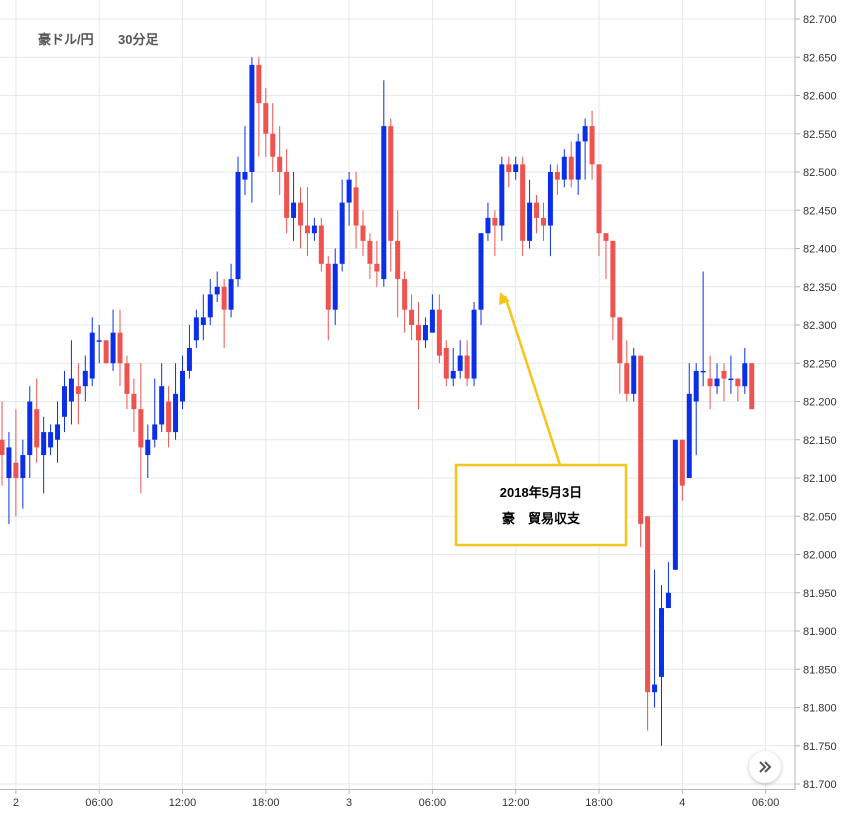 The height and width of the screenshot is (813, 843). I want to click on y-tick-label: 82.350, so click(820, 288).